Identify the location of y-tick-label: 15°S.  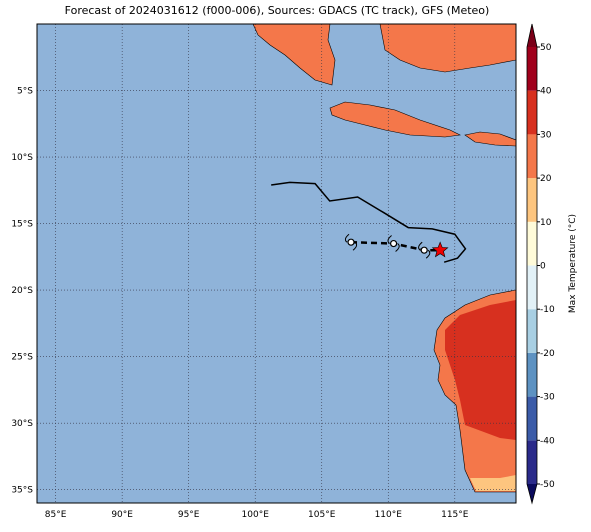
(22, 225).